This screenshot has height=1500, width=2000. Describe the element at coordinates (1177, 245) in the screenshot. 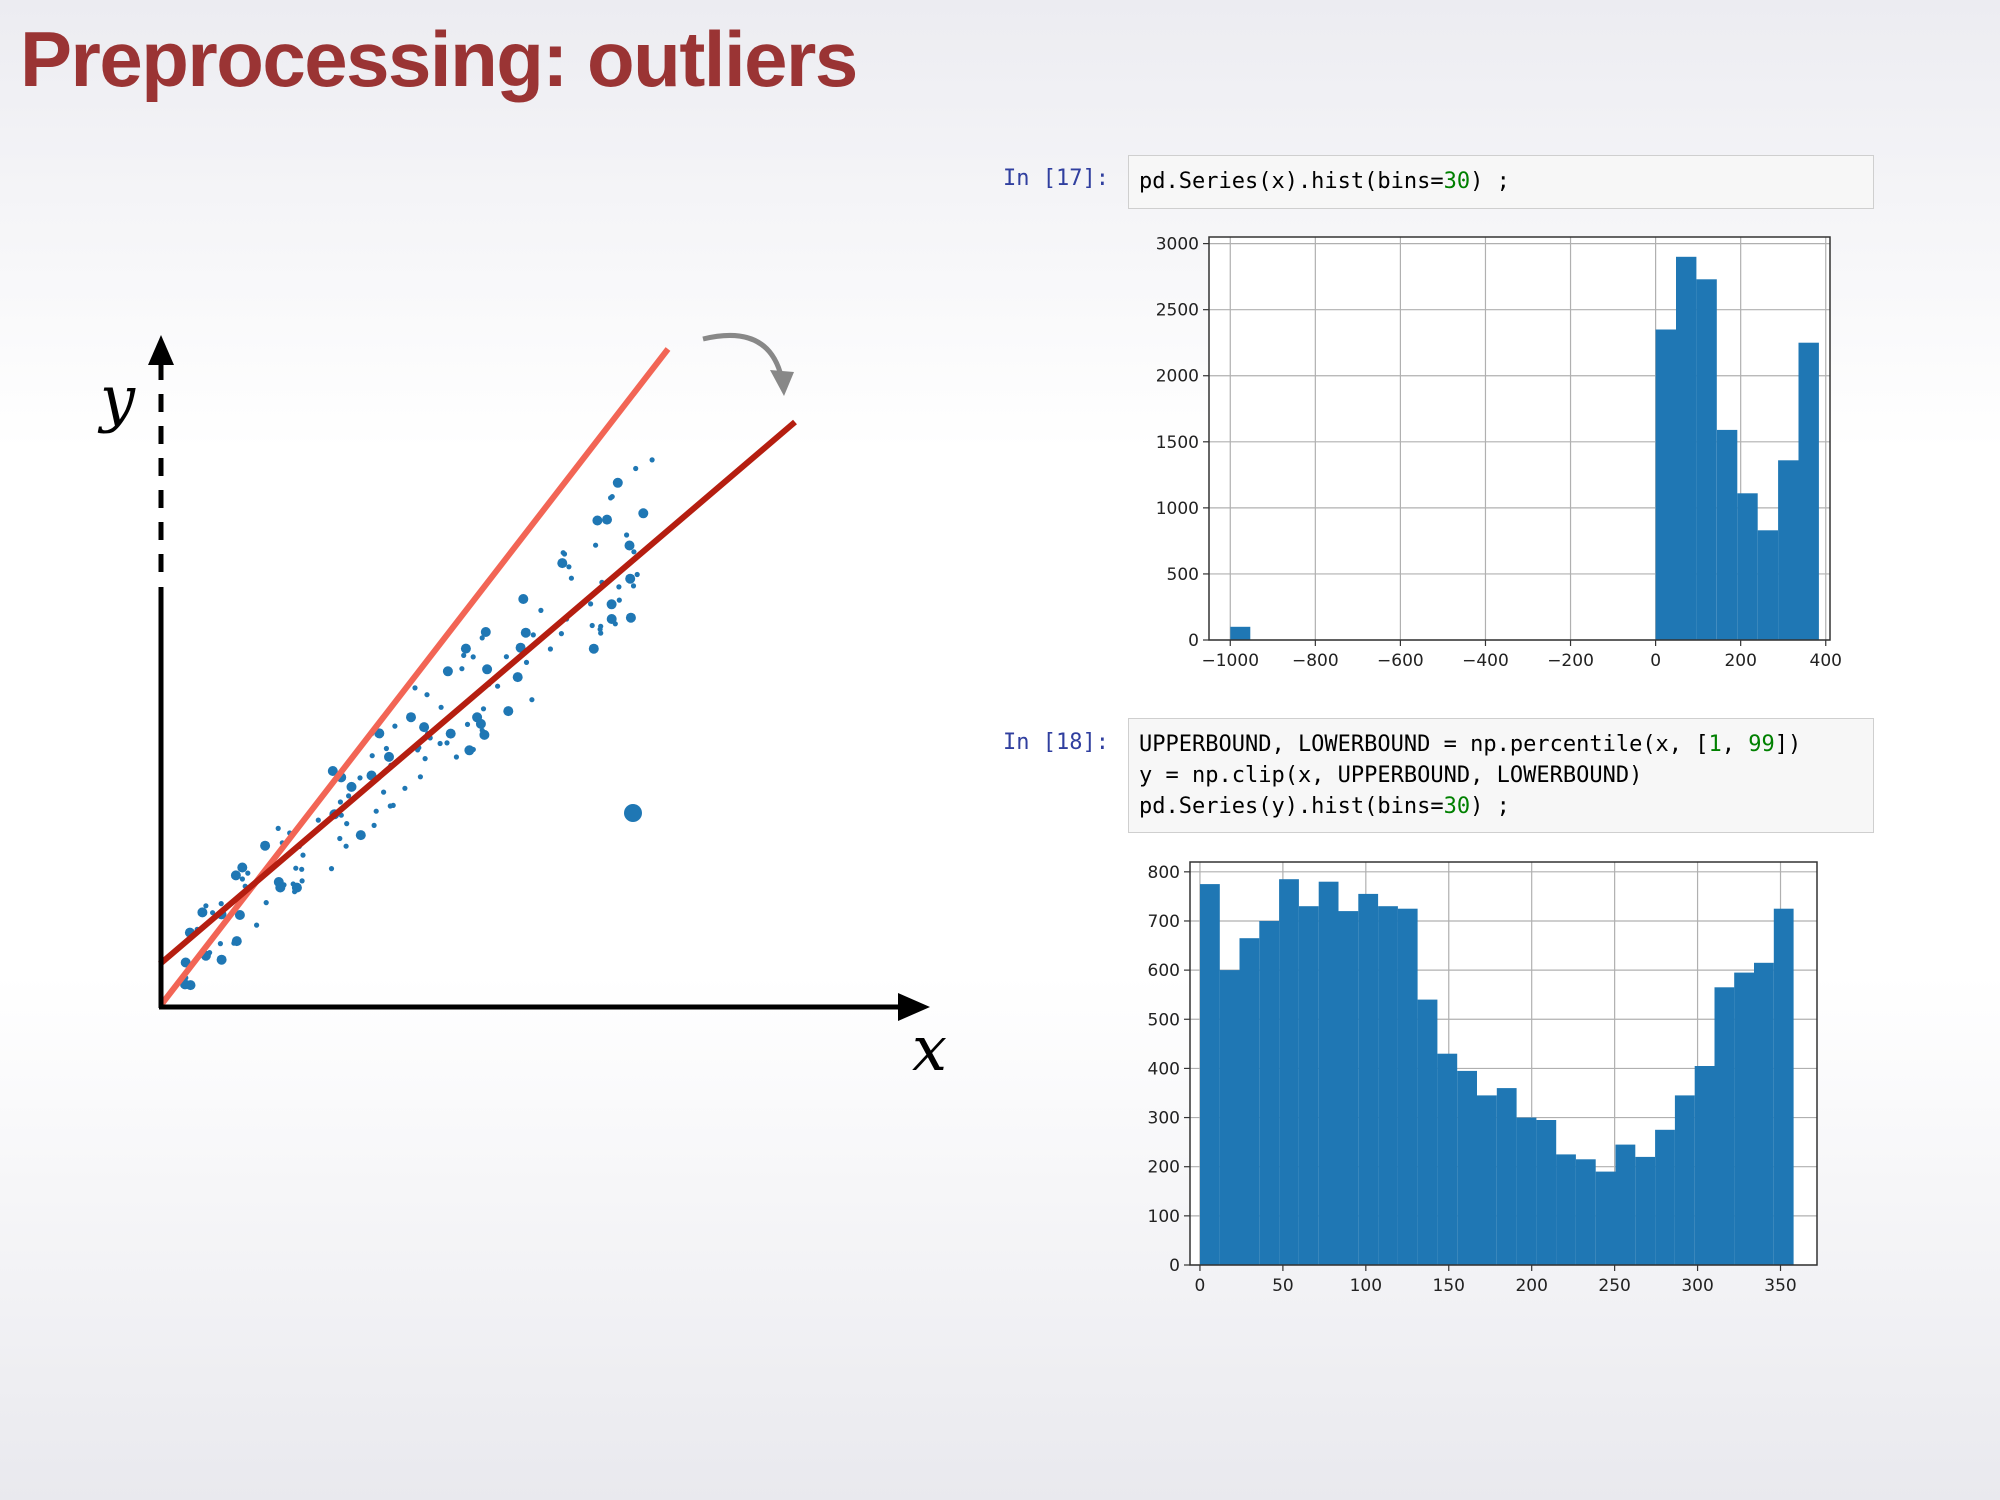

I see `y-tick-label: 3000` at that location.